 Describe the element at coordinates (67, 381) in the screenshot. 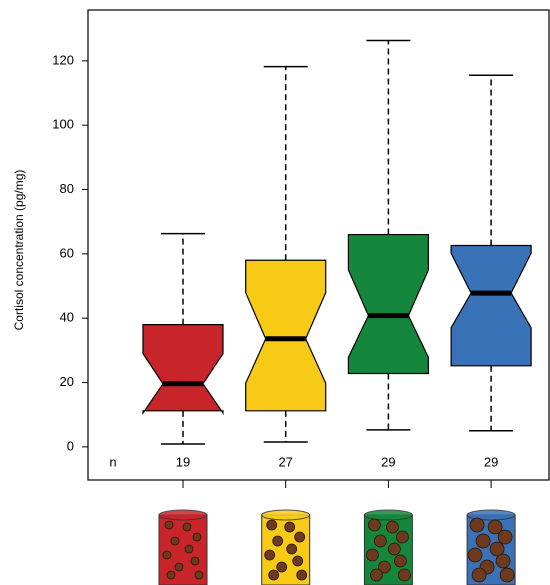

I see `y-tick-label: 20` at that location.